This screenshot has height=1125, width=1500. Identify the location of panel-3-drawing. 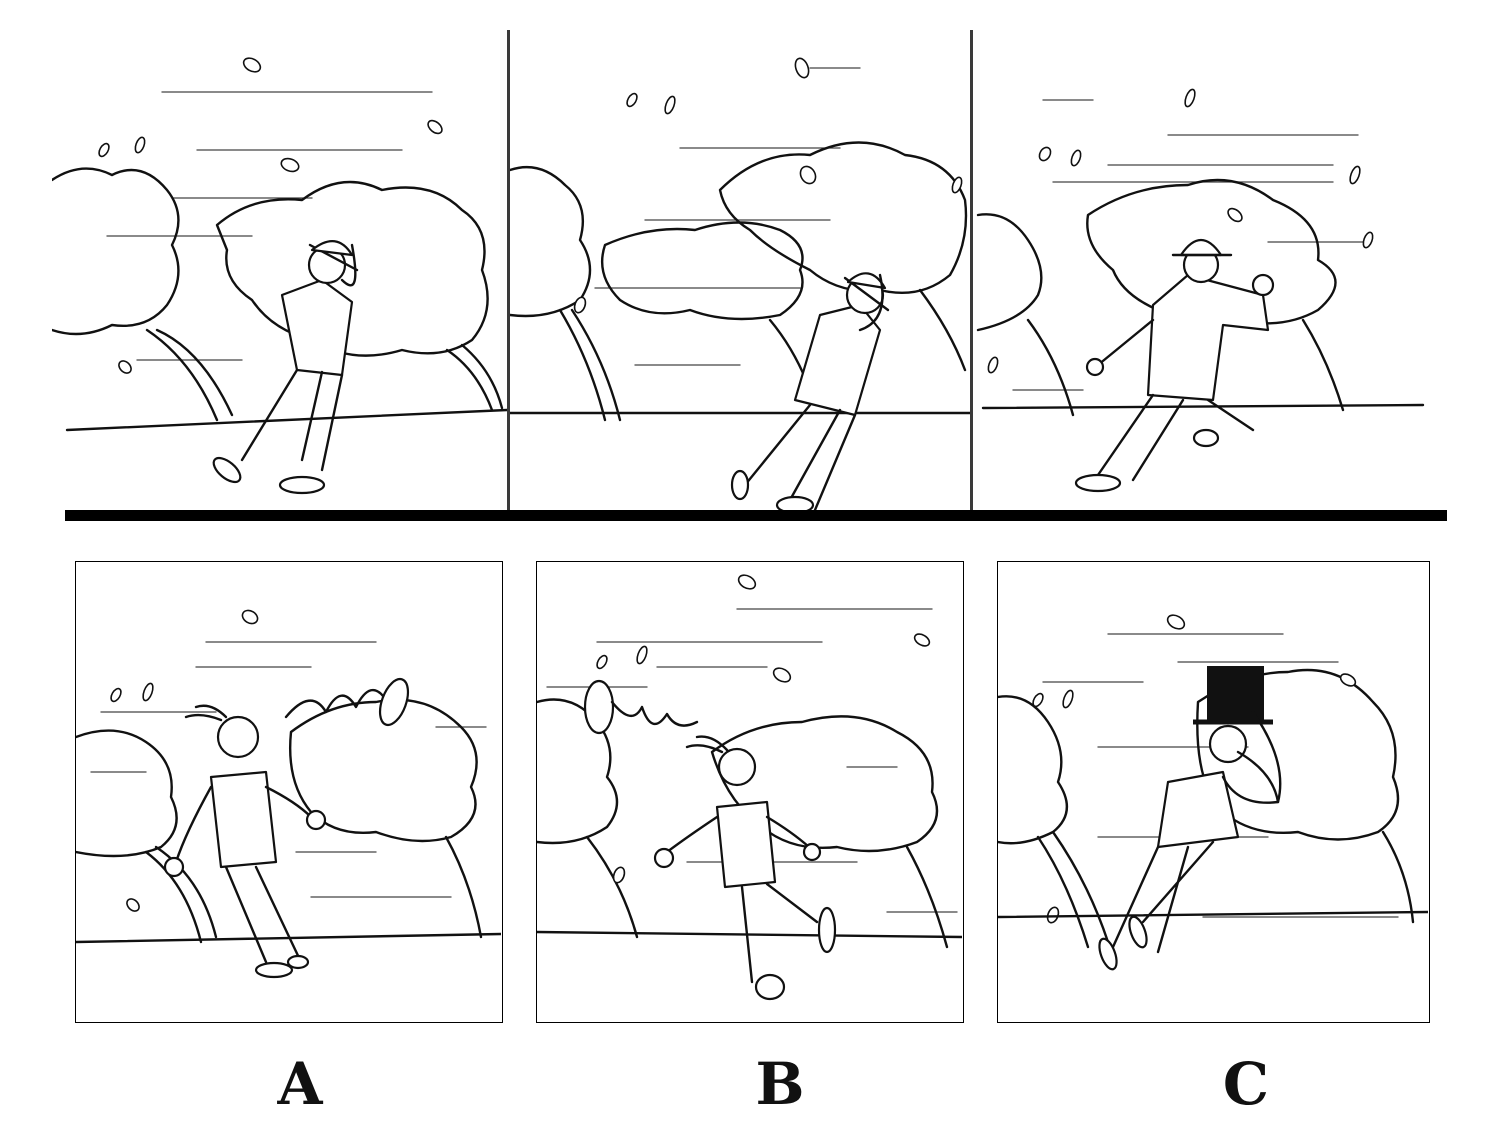
(1200, 290).